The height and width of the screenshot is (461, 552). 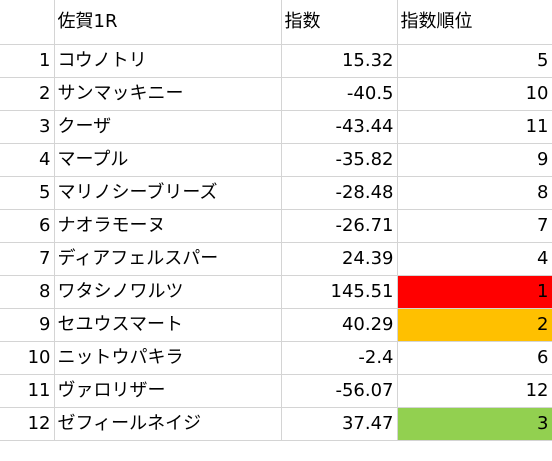 What do you see at coordinates (27, 22) in the screenshot?
I see `header-cell-a` at bounding box center [27, 22].